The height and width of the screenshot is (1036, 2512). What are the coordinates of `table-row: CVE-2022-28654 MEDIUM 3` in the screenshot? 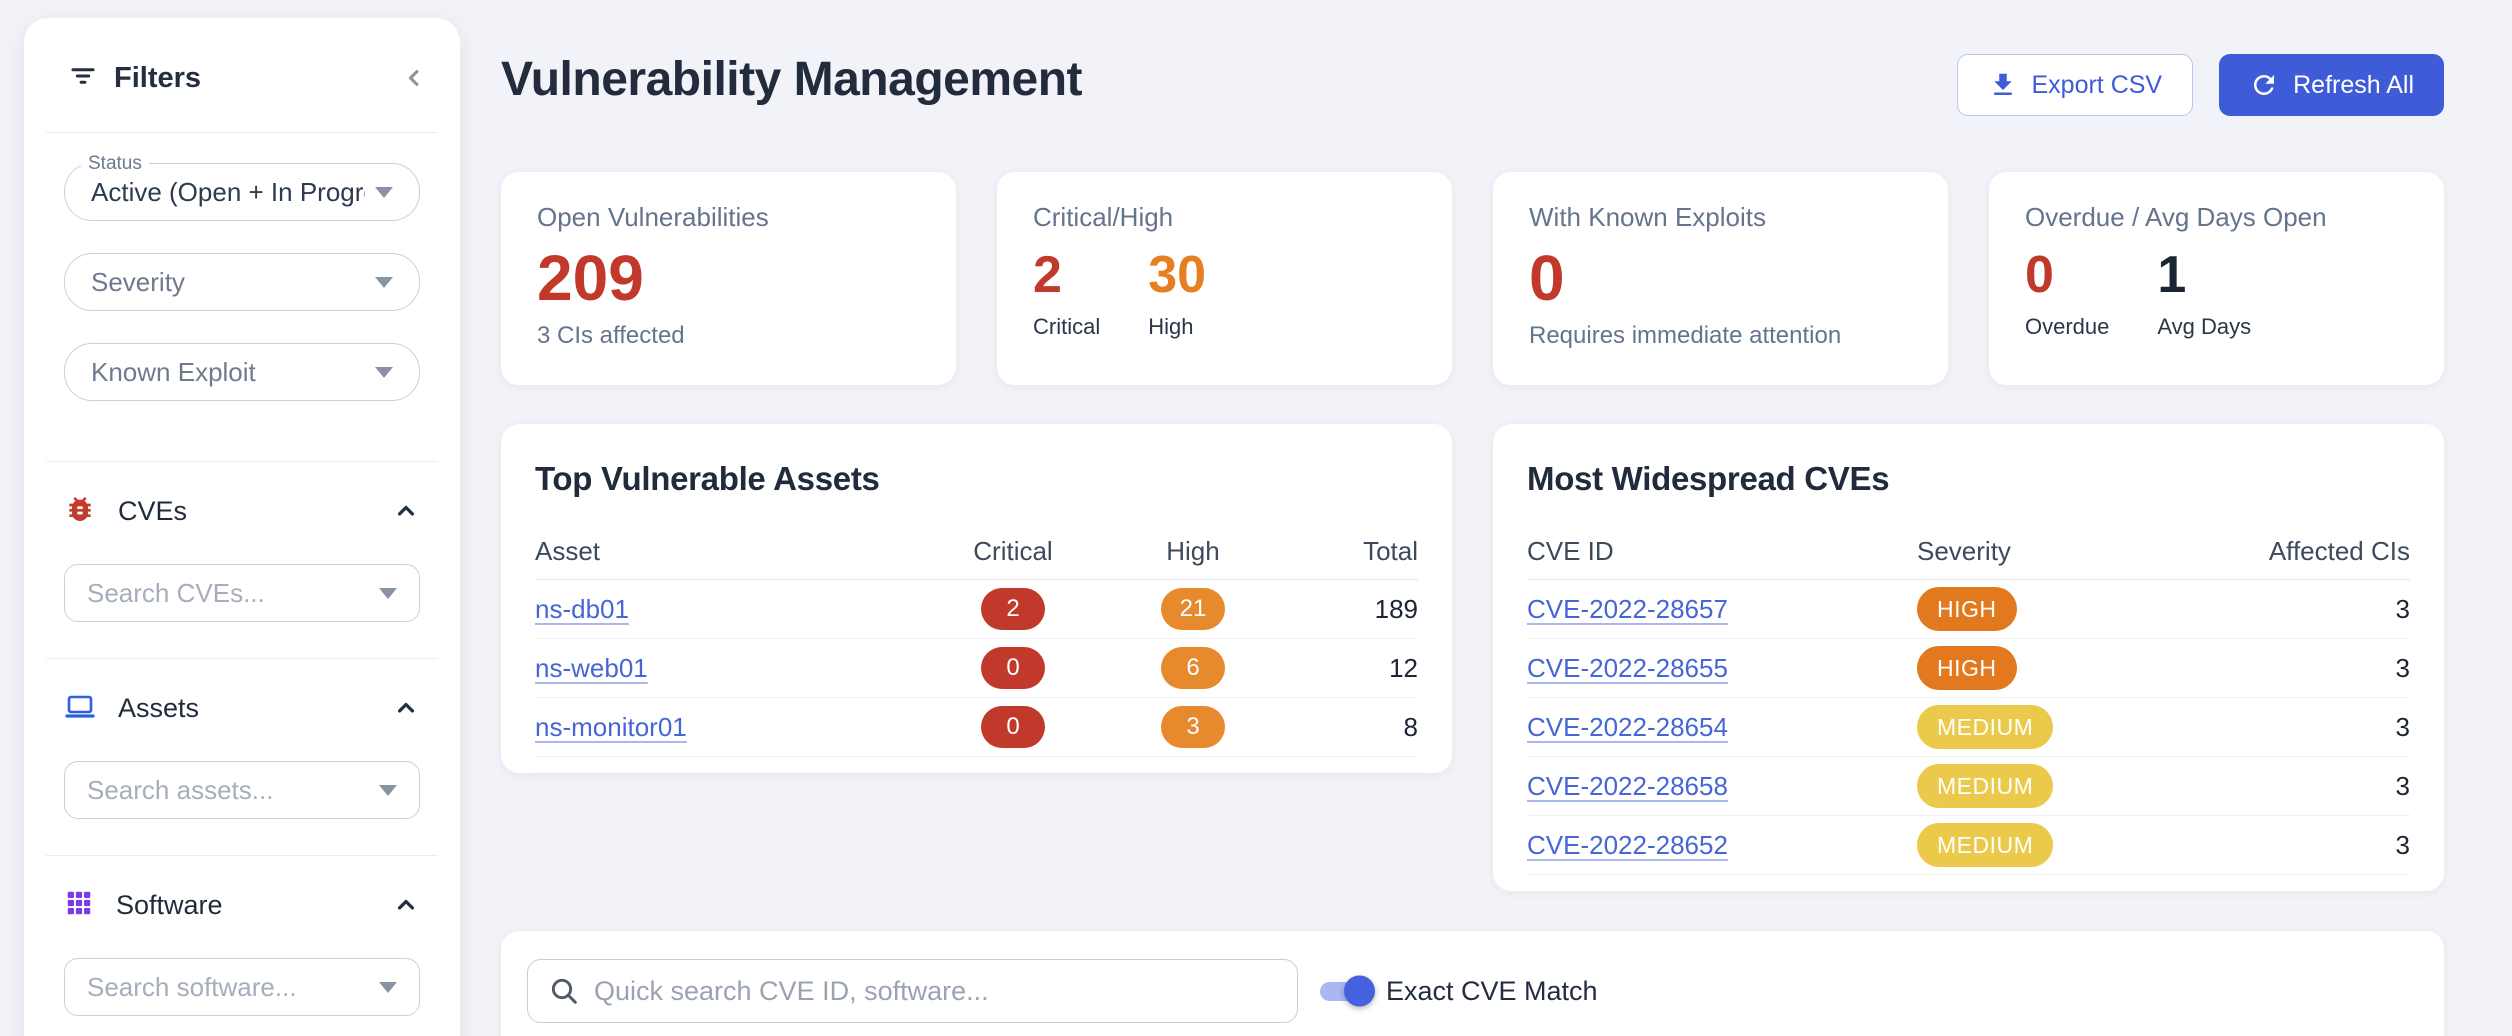 It's located at (1968, 727).